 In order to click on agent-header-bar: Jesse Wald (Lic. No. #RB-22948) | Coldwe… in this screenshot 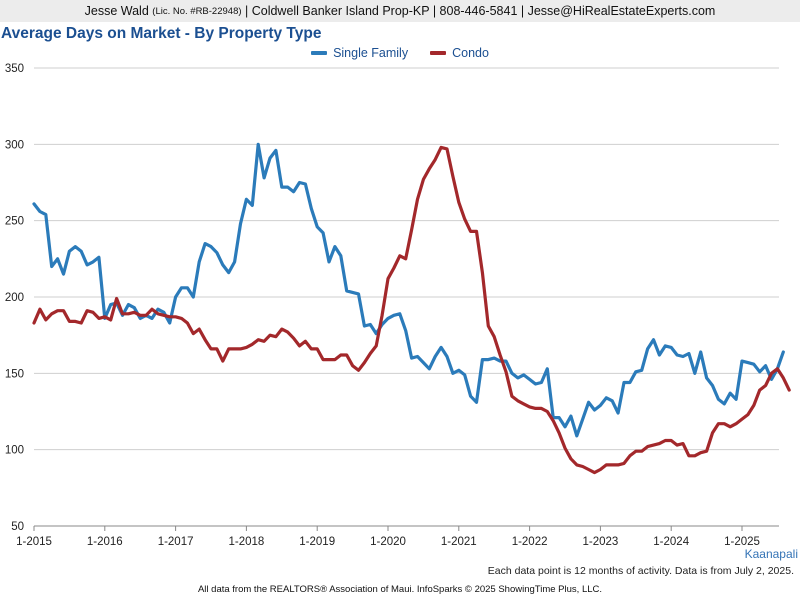, I will do `click(400, 11)`.